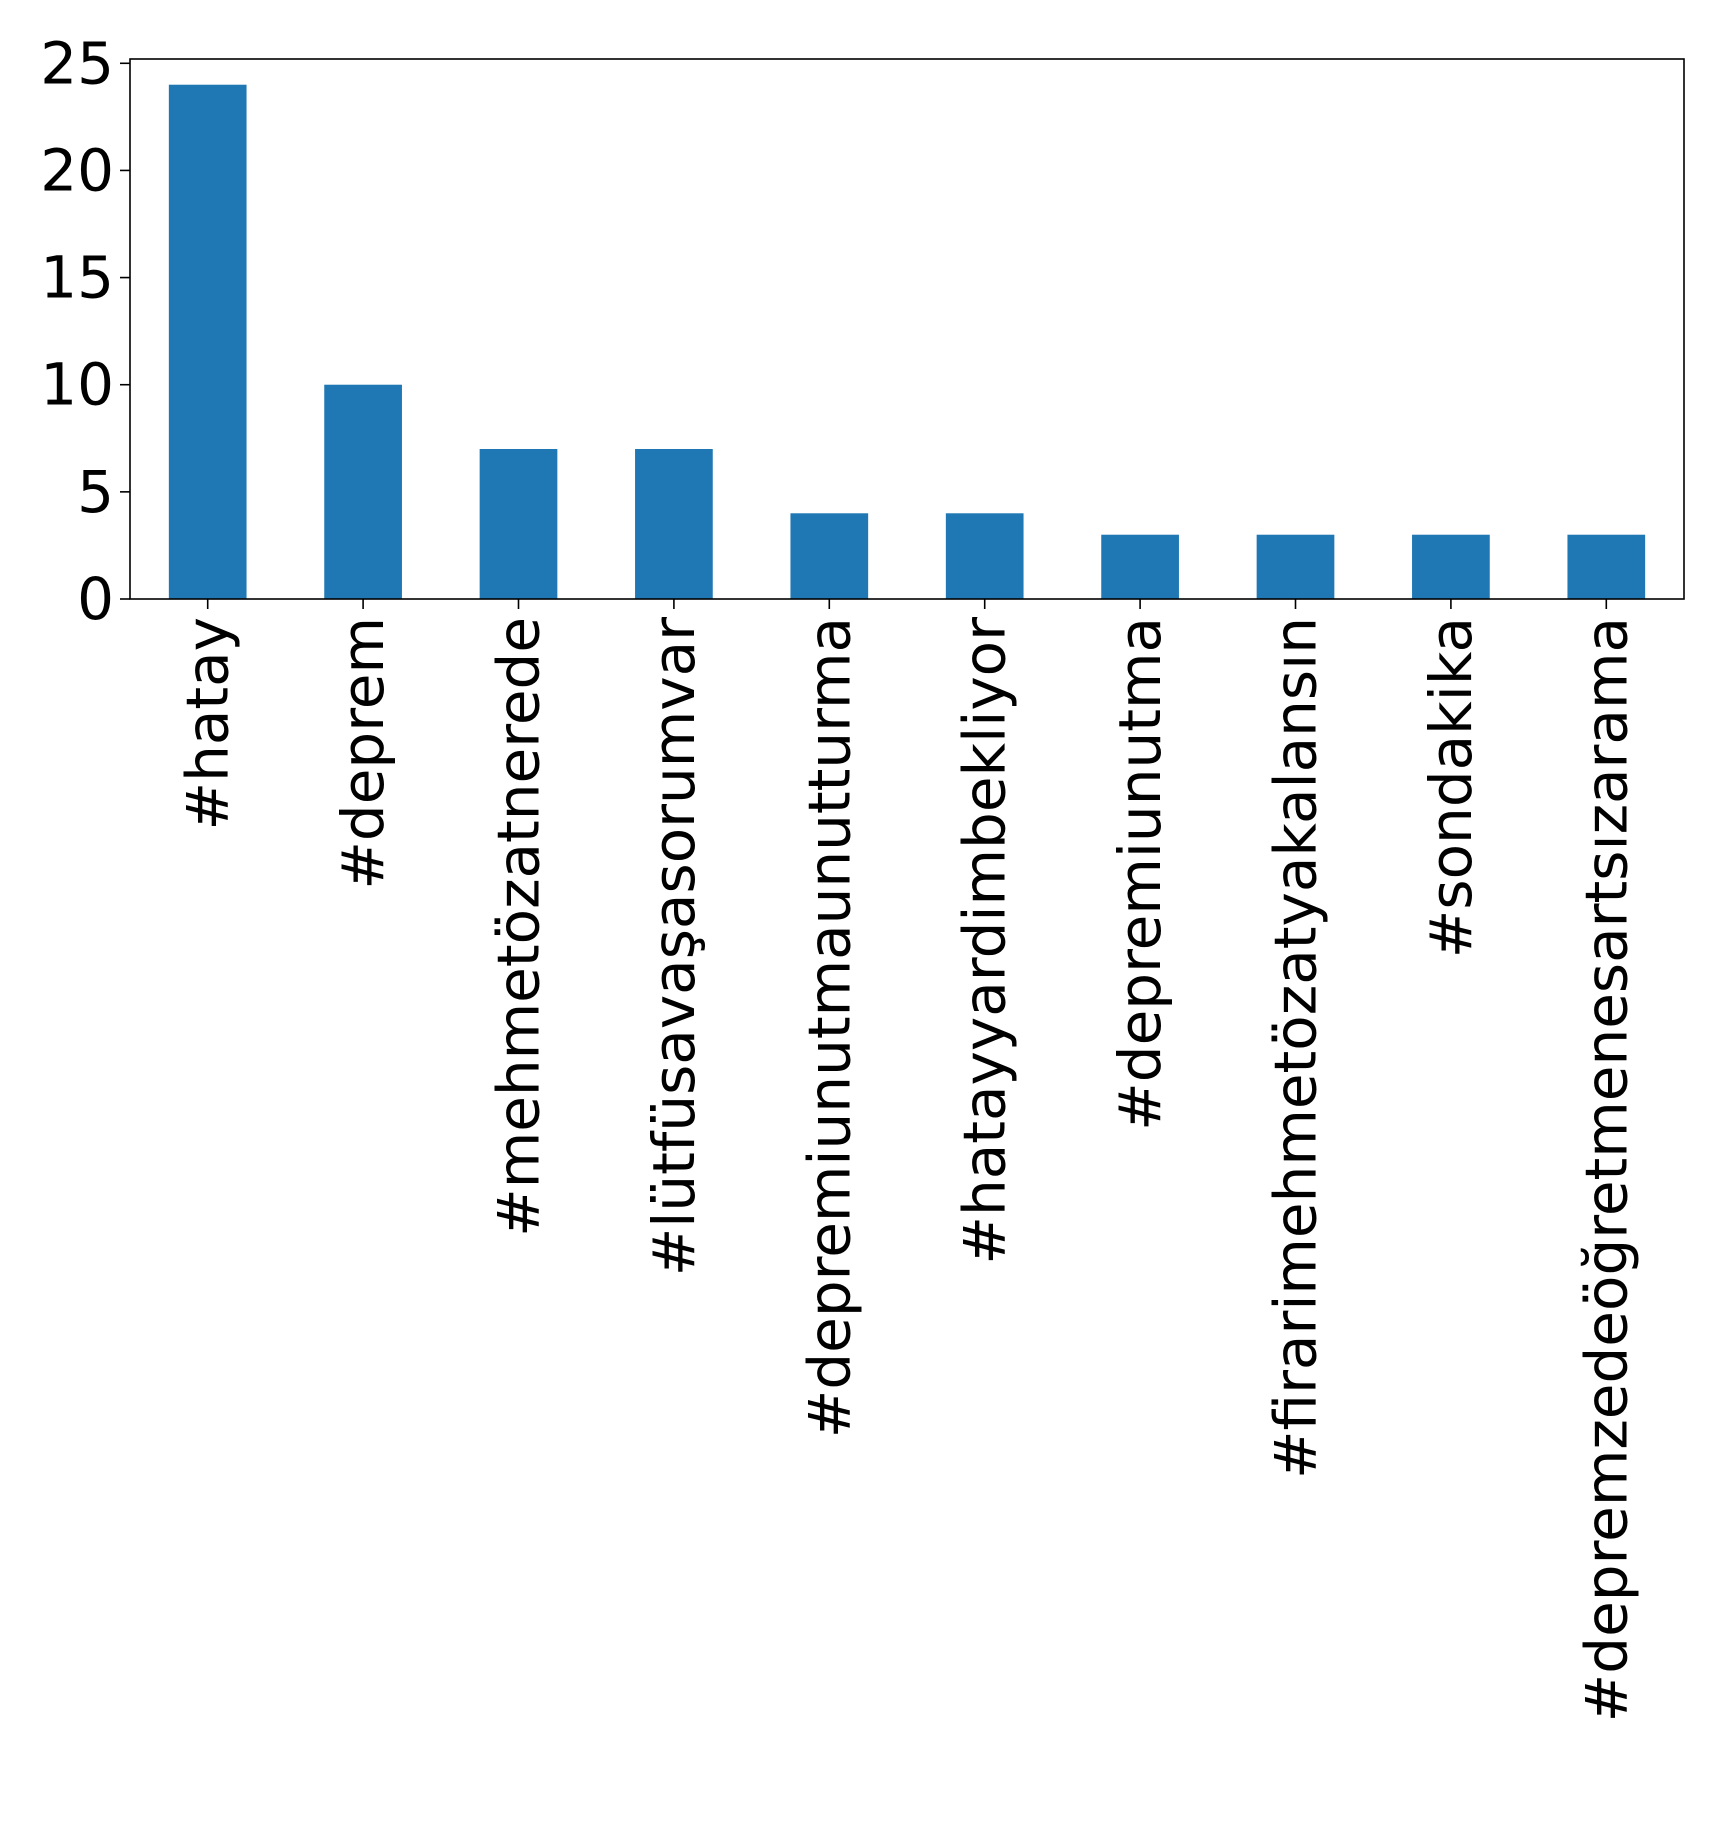  I want to click on x-tick-label-2: #mehmetözatnerede, so click(519, 927).